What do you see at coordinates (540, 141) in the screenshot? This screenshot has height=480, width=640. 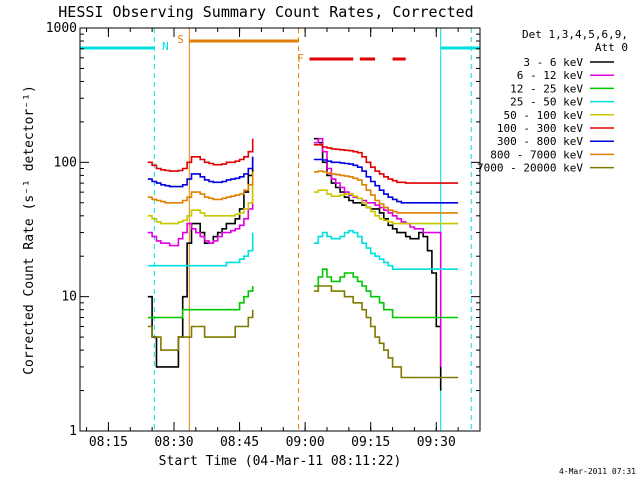 I see `legend-entry-label: 300 - 800 keV` at bounding box center [540, 141].